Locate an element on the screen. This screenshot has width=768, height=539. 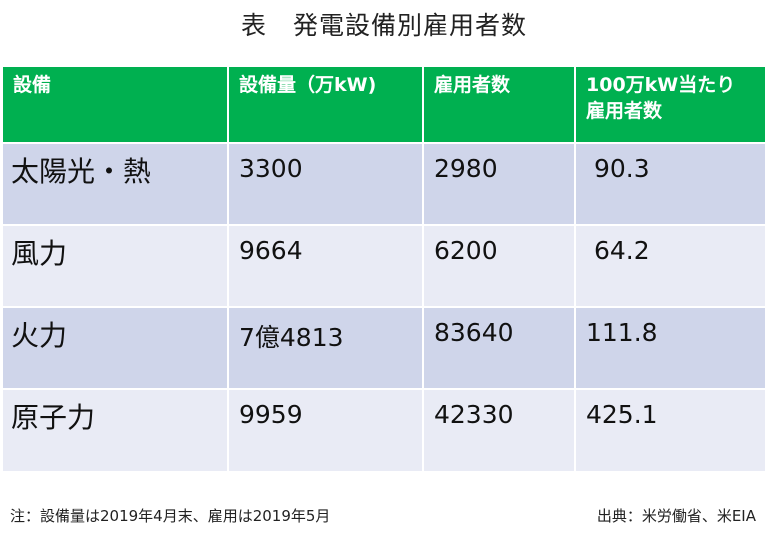
footnote-source: 出典：米労働省、米EIA is located at coordinates (676, 516).